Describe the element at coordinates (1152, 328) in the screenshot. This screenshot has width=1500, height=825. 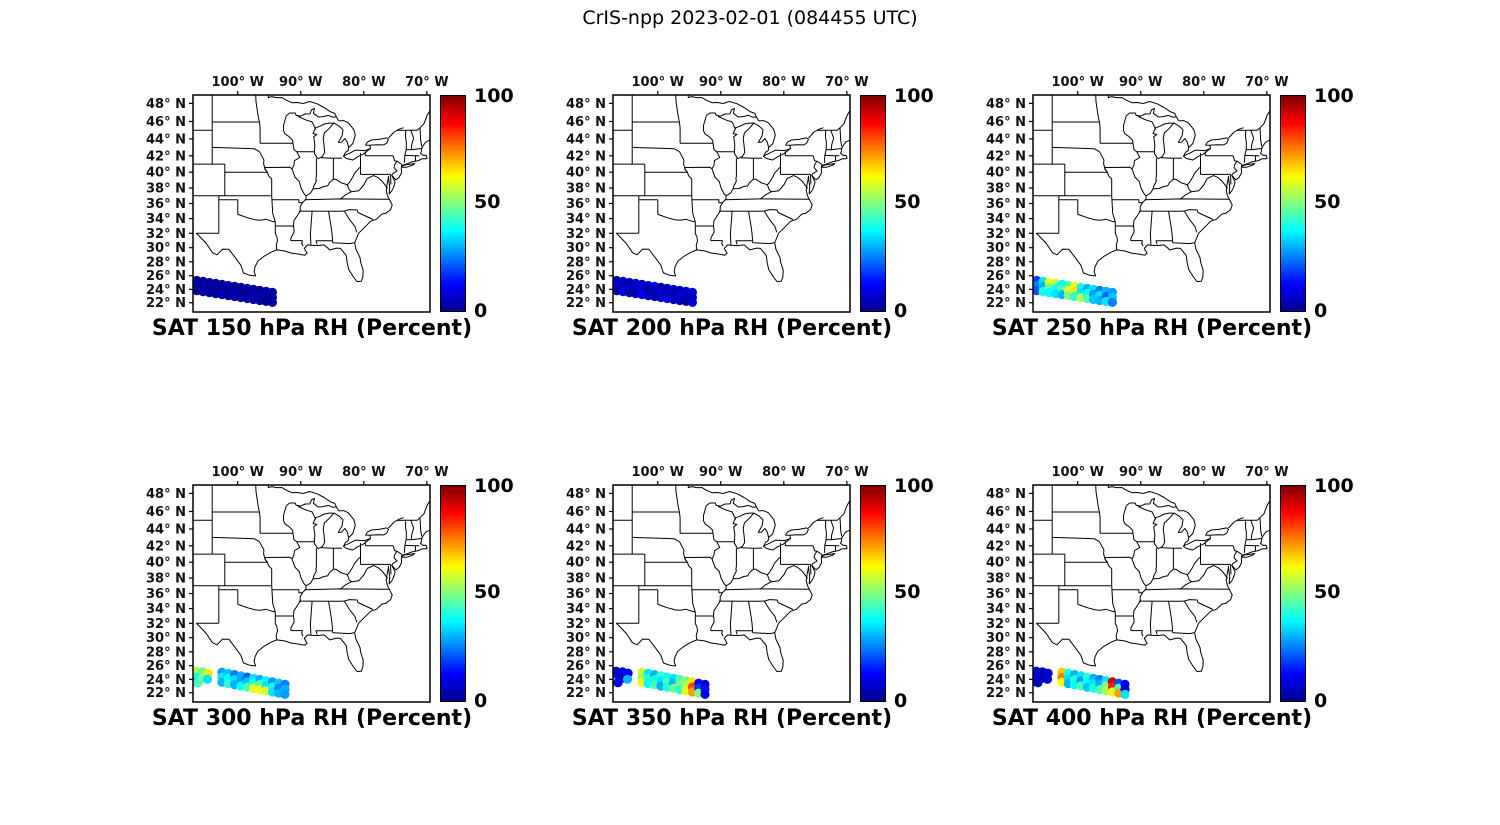
I see `panel-title: SAT 250 hPa RH (Percent)` at that location.